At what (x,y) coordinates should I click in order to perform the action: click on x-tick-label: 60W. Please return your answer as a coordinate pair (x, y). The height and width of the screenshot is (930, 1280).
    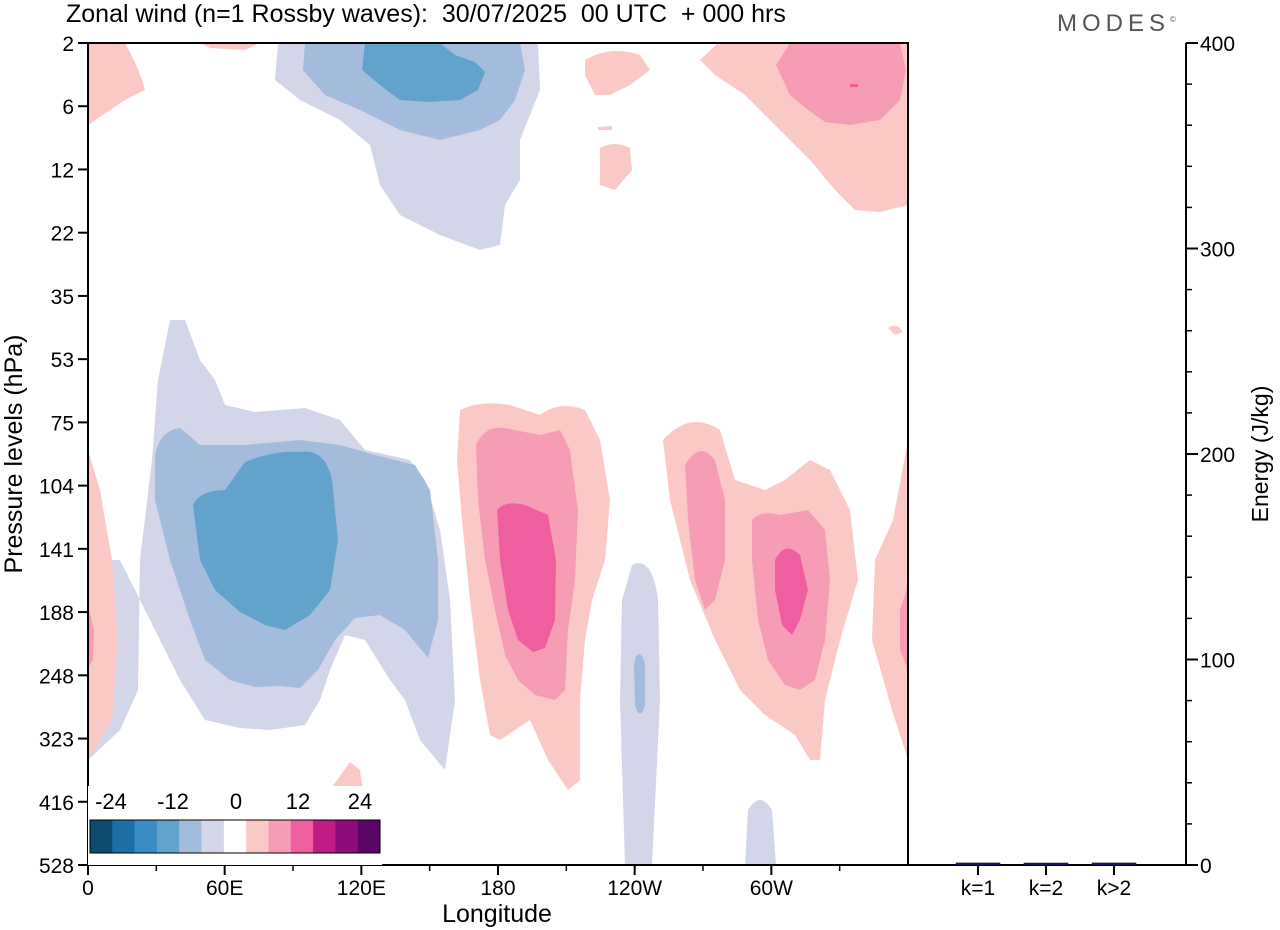
    Looking at the image, I should click on (771, 888).